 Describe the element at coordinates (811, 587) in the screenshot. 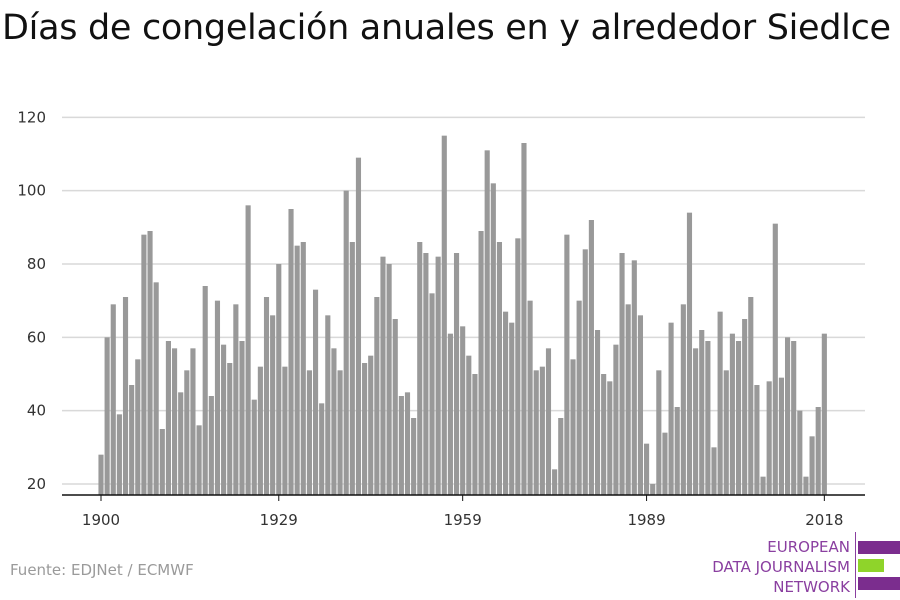

I see `logo-line-3: NETWORK` at that location.